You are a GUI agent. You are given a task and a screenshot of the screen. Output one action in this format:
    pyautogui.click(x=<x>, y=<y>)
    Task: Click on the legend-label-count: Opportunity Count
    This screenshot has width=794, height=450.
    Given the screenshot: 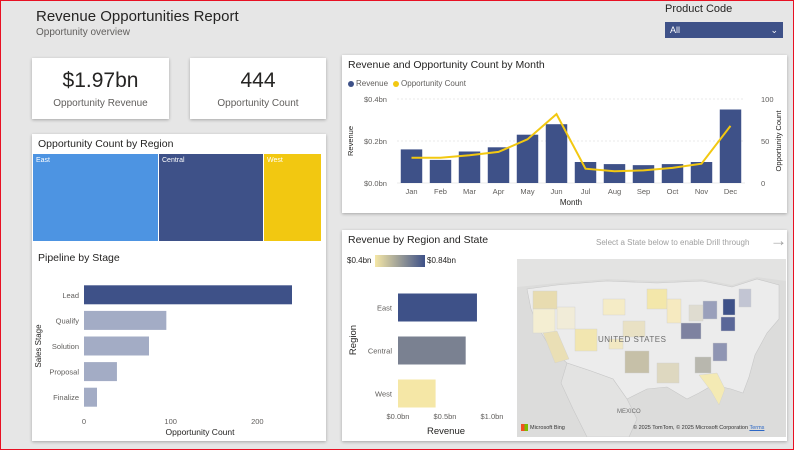 What is the action you would take?
    pyautogui.click(x=433, y=83)
    